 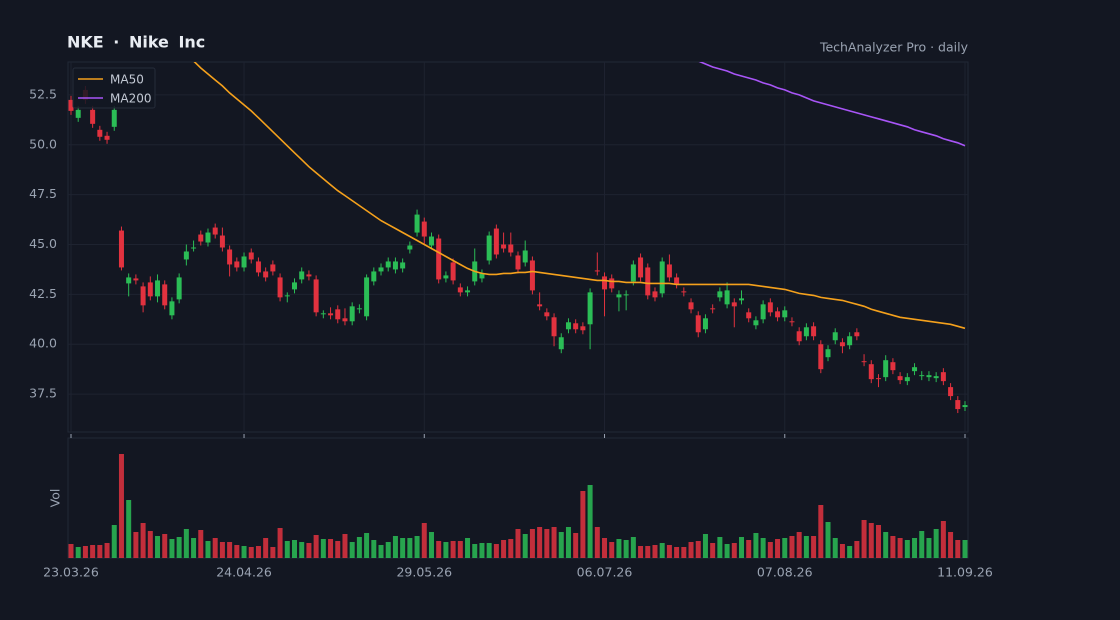 What do you see at coordinates (785, 572) in the screenshot?
I see `x-tick-label: 07.08.26` at bounding box center [785, 572].